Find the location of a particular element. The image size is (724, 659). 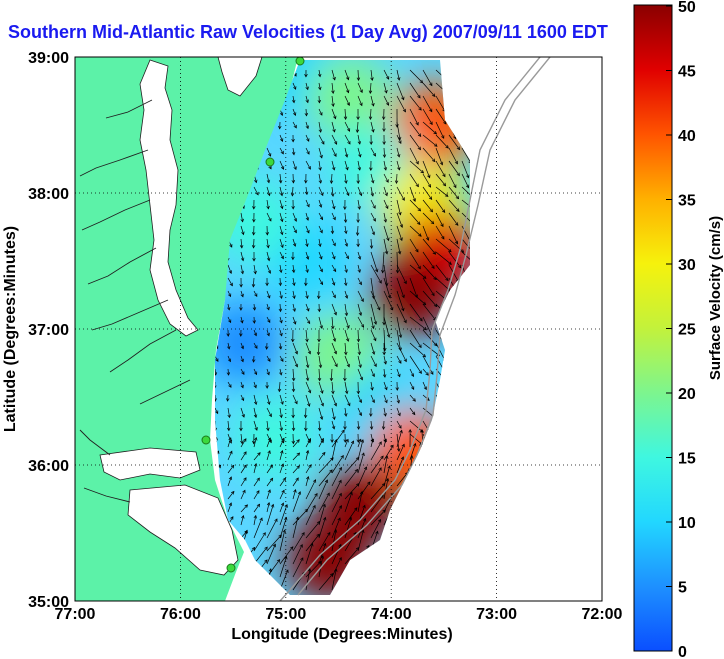

x-tick-label: 74:00 is located at coordinates (391, 614).